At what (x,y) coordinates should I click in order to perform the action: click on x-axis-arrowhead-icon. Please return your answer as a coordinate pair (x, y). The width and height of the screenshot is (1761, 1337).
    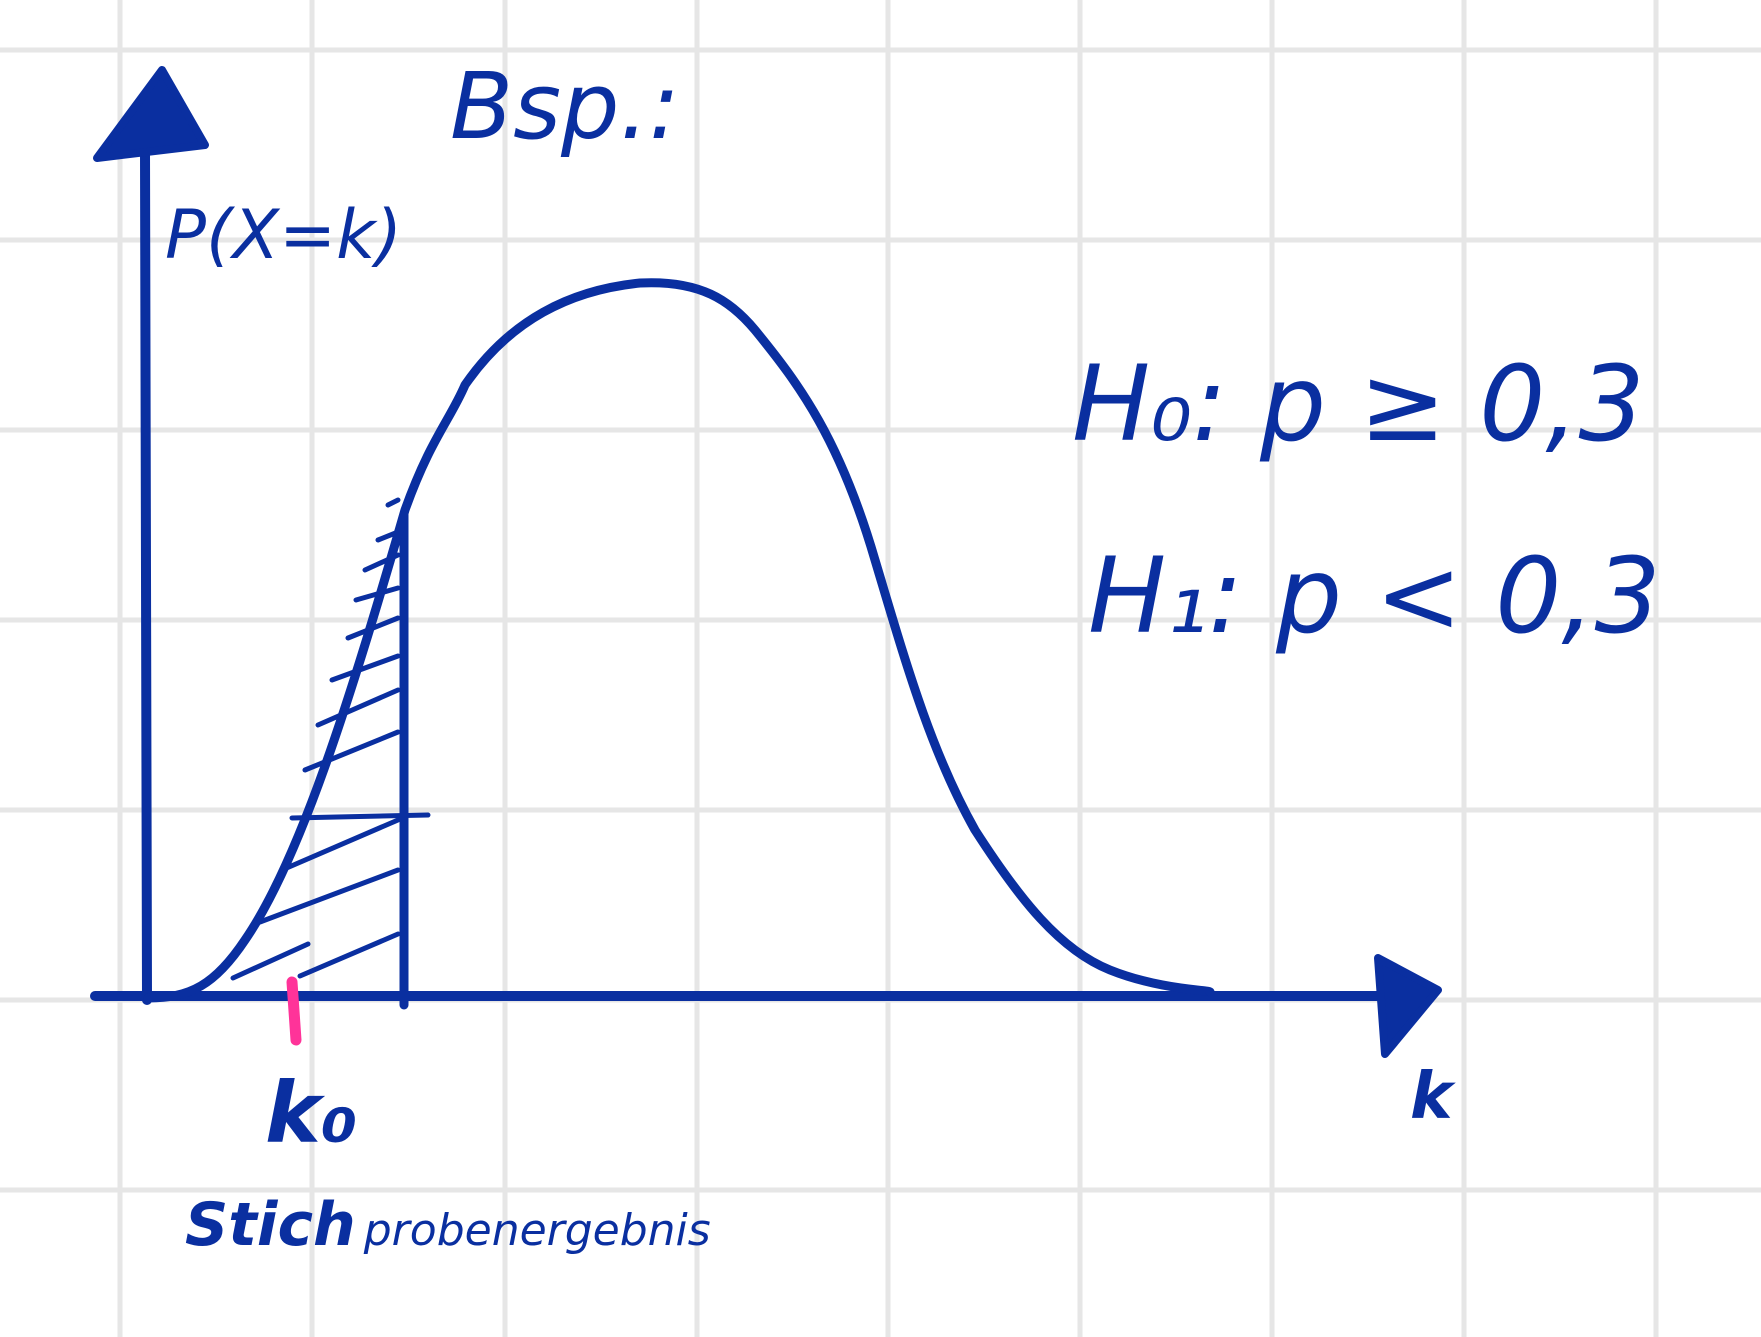
    Looking at the image, I should click on (1408, 1006).